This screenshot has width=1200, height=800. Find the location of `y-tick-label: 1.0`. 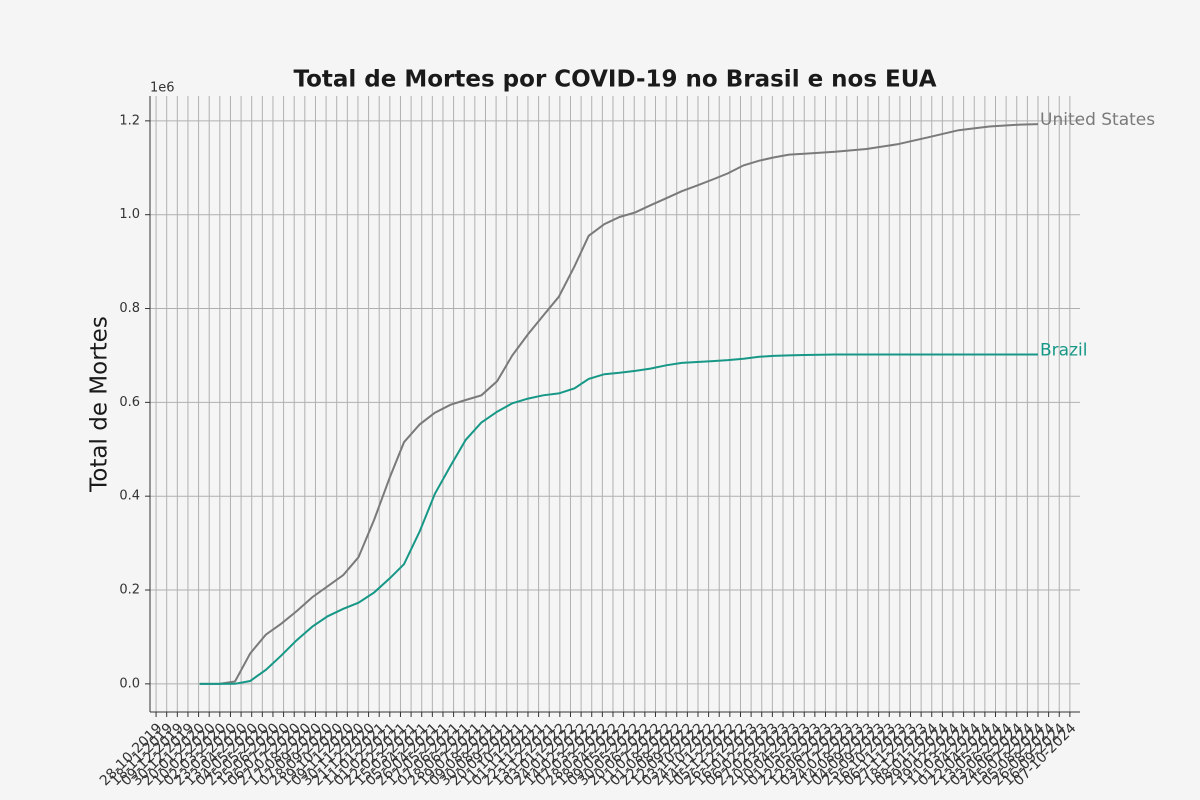

y-tick-label: 1.0 is located at coordinates (129, 214).